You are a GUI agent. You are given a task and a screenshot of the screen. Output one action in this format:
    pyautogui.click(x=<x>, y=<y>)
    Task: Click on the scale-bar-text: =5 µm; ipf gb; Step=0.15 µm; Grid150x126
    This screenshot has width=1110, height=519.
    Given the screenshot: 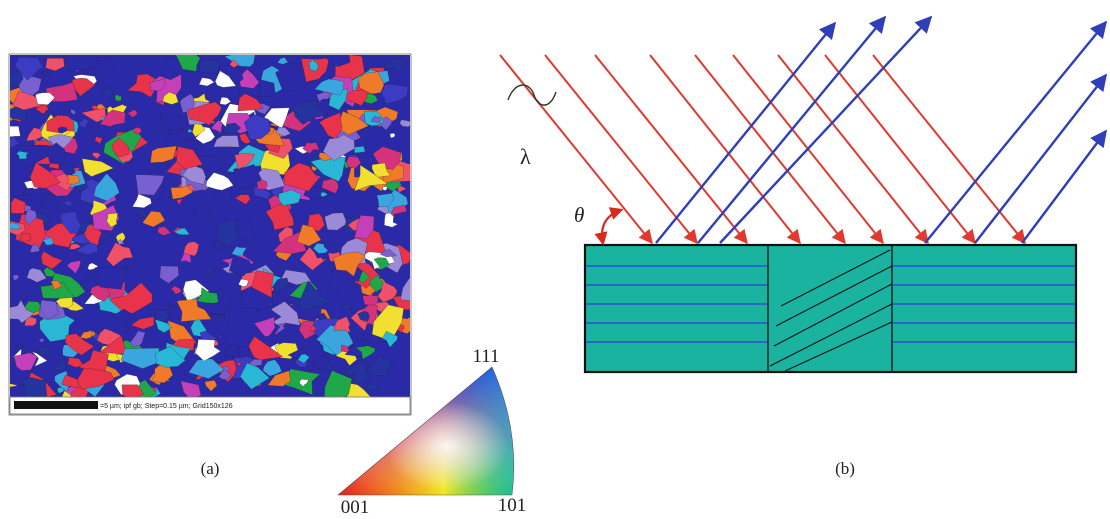 What is the action you would take?
    pyautogui.click(x=166, y=406)
    